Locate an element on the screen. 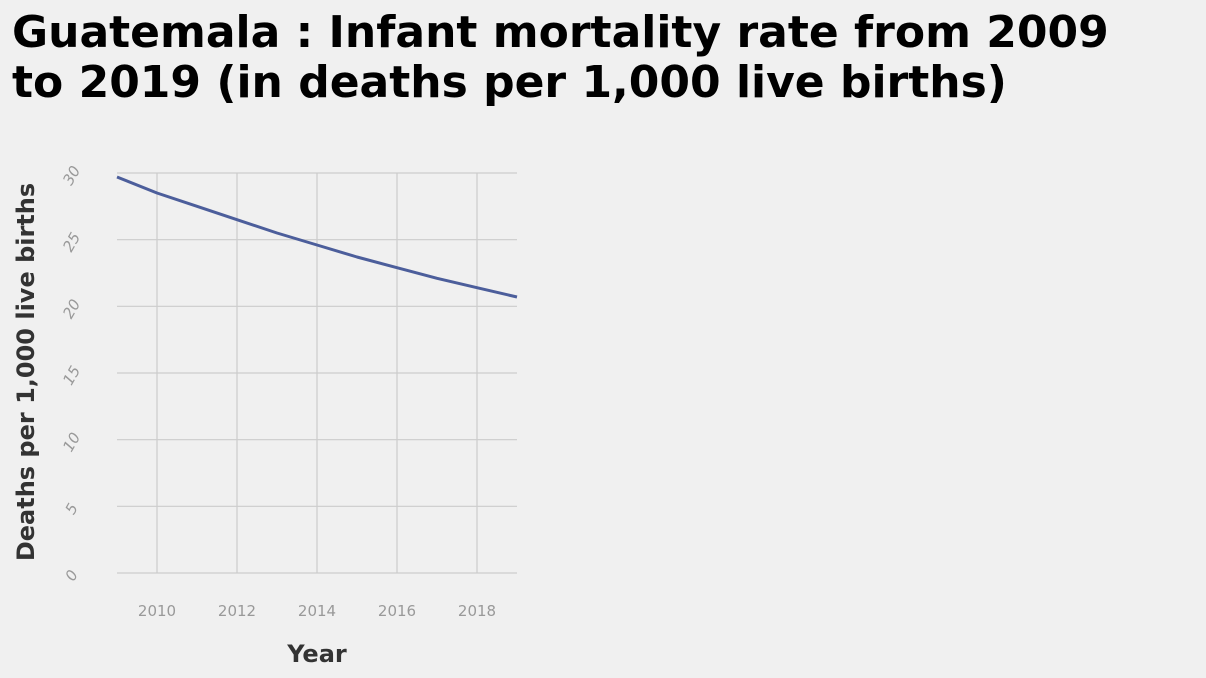 This screenshot has height=678, width=1206. series-layer is located at coordinates (317, 237).